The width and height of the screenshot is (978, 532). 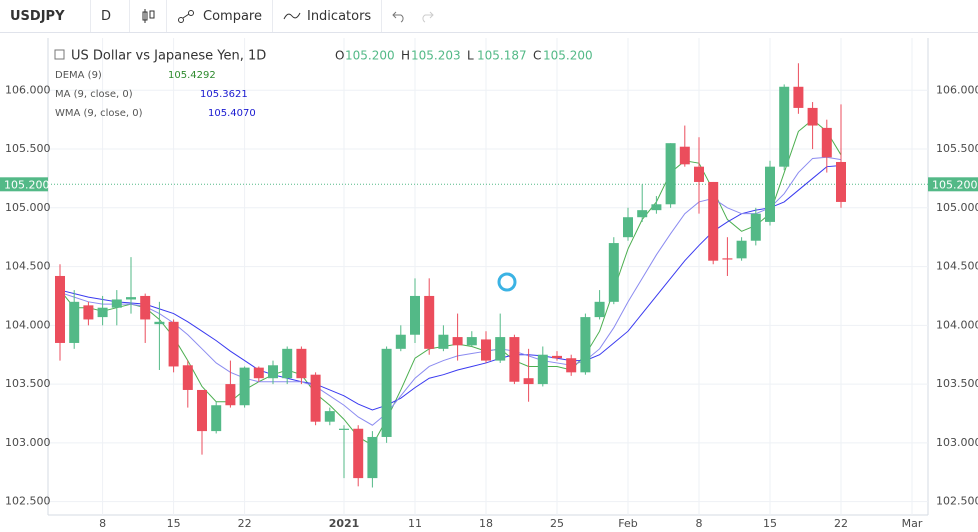 I want to click on indicator-name: DEMA (9), so click(x=78, y=75).